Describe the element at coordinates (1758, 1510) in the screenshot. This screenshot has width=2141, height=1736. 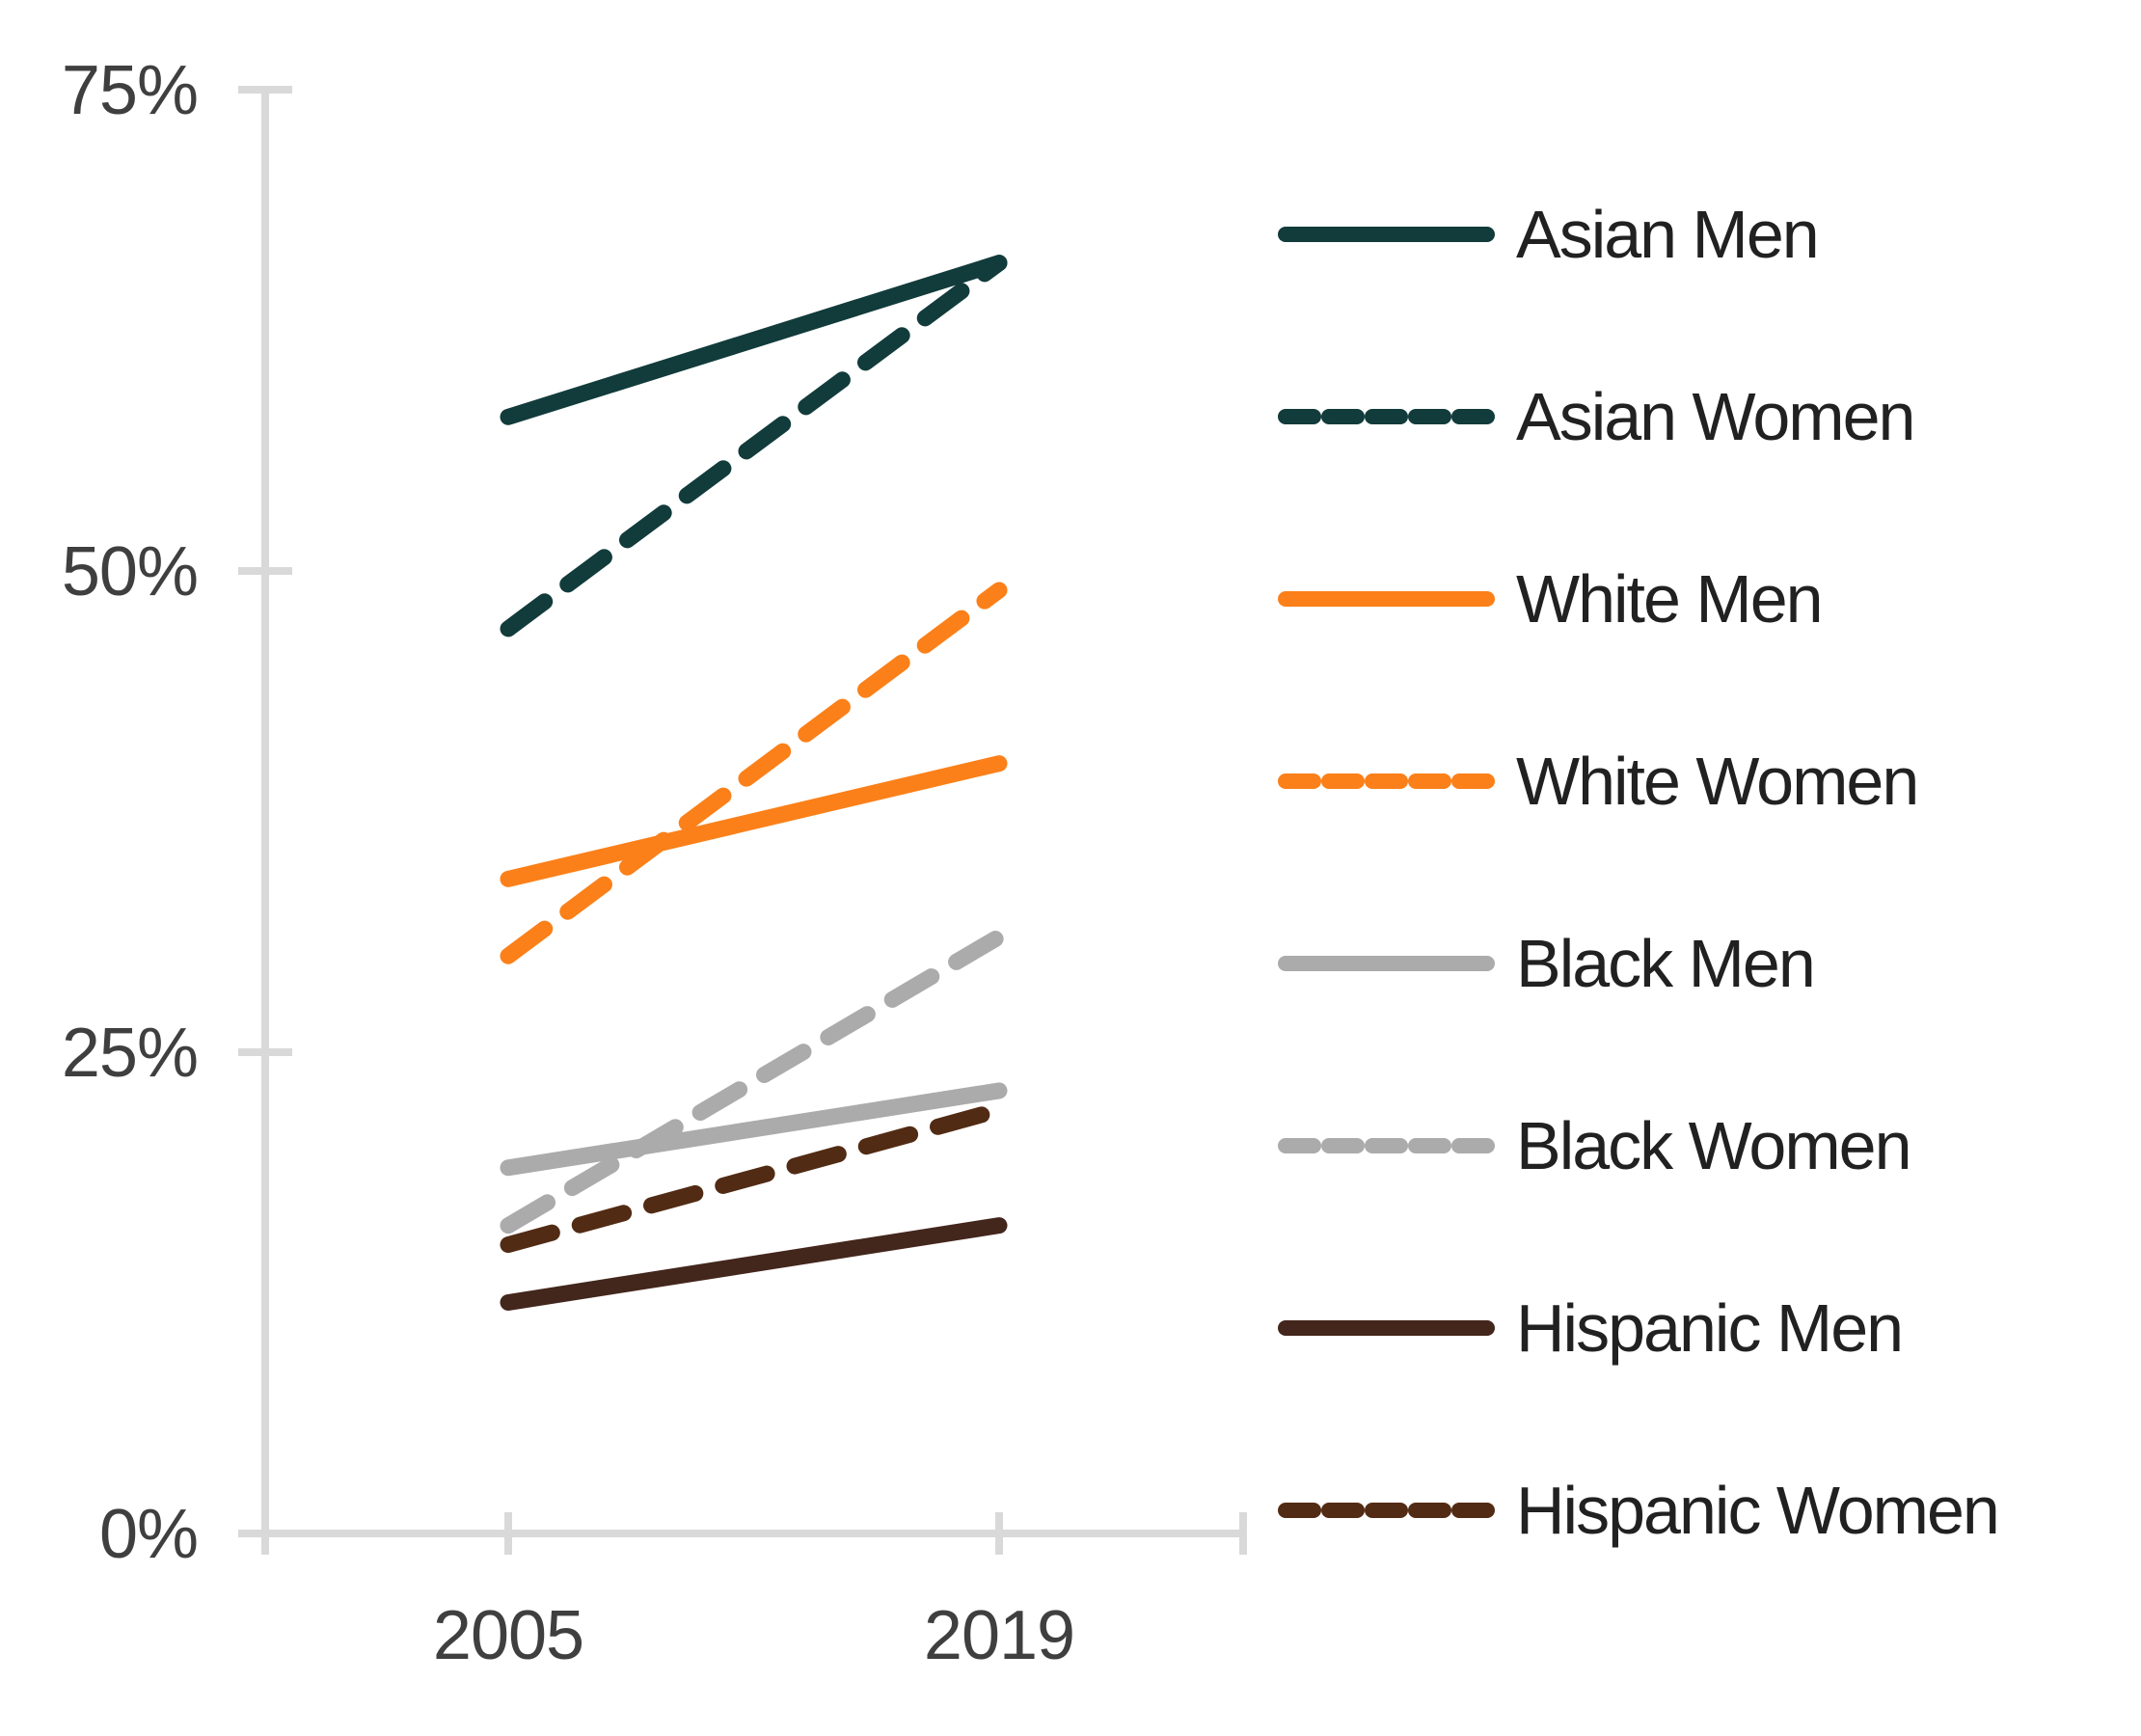
I see `legend-label: Hispanic Women` at that location.